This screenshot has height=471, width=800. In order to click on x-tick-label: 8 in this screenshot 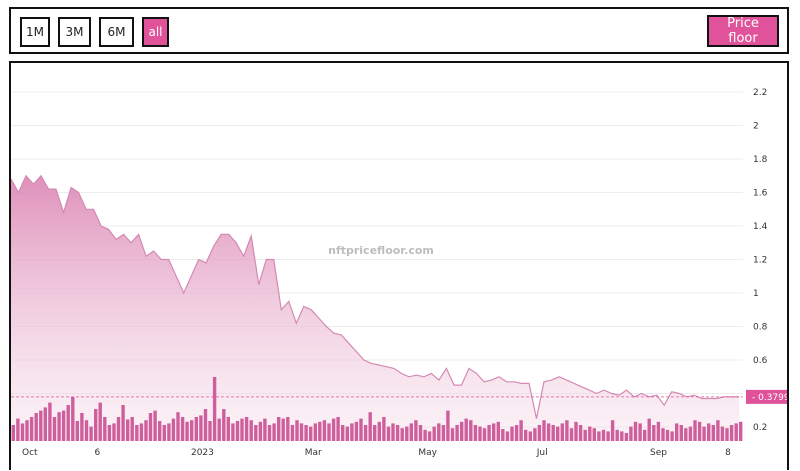, I will do `click(728, 453)`.